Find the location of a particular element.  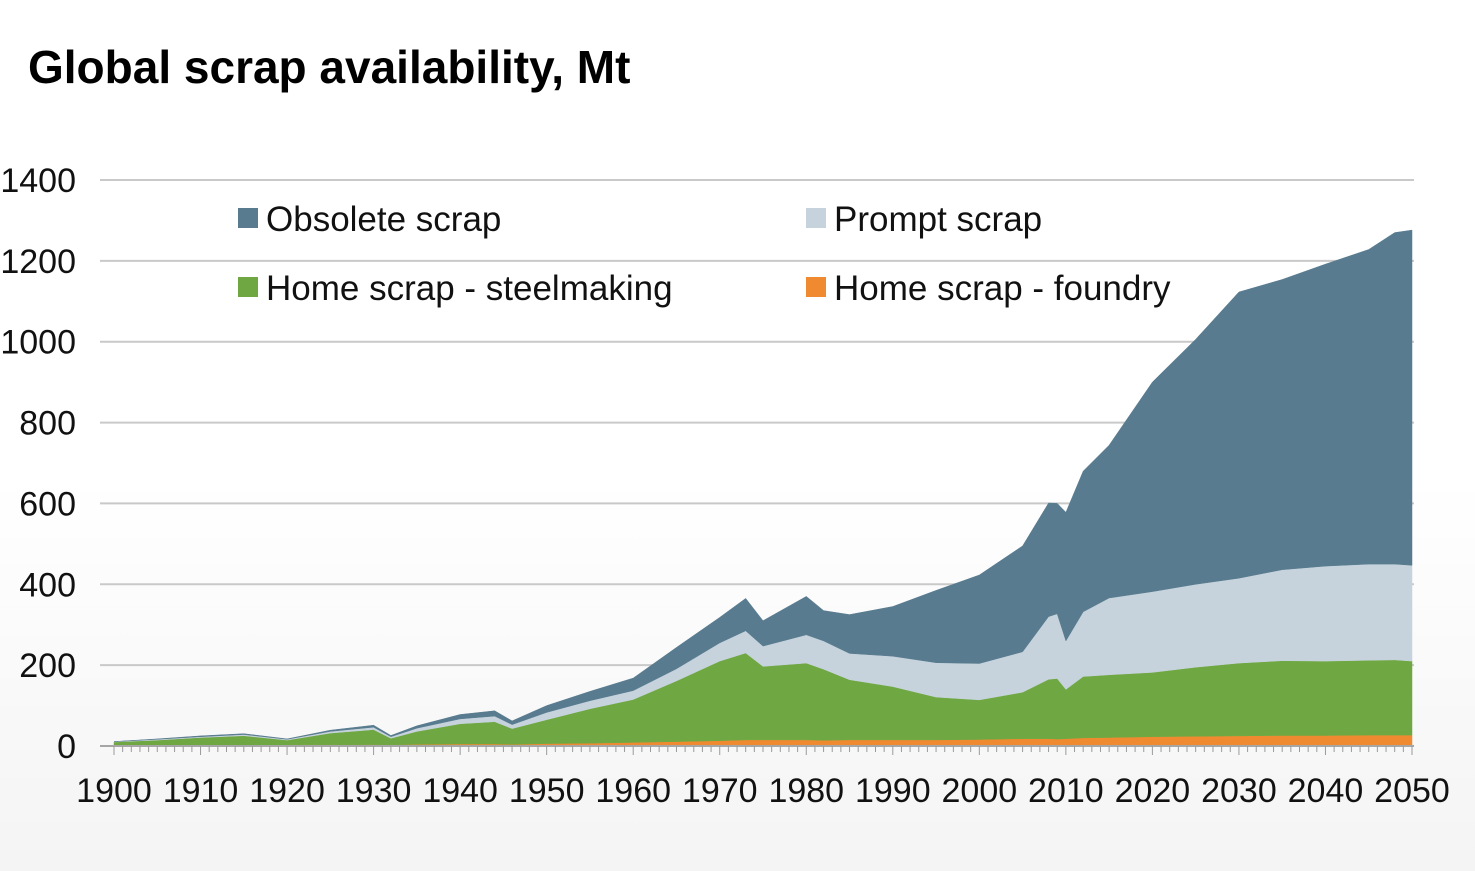

legend-label-obsolete-scrap: Obsolete scrap is located at coordinates (383, 219).